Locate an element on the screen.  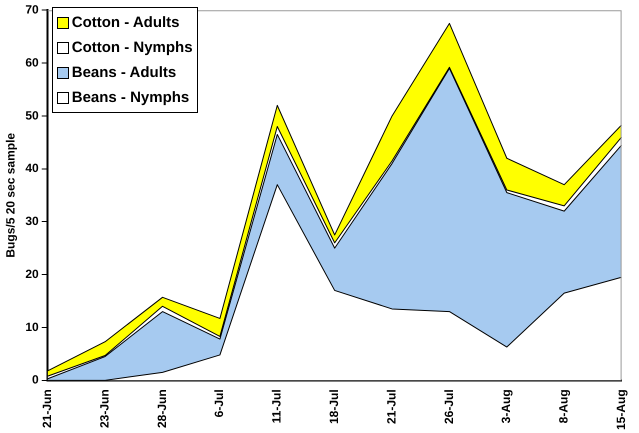
y-tick-label: 70 is located at coordinates (32, 9).